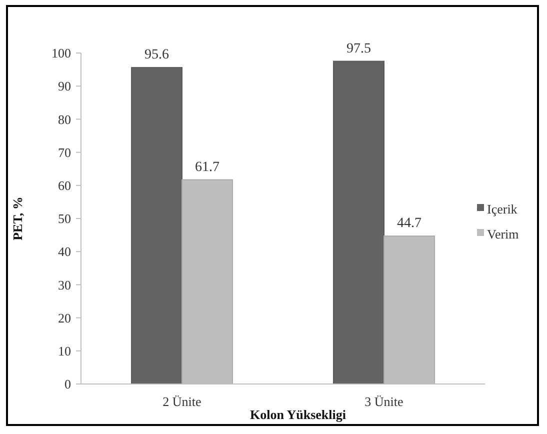 The image size is (547, 434). I want to click on data-label: 61.7, so click(207, 167).